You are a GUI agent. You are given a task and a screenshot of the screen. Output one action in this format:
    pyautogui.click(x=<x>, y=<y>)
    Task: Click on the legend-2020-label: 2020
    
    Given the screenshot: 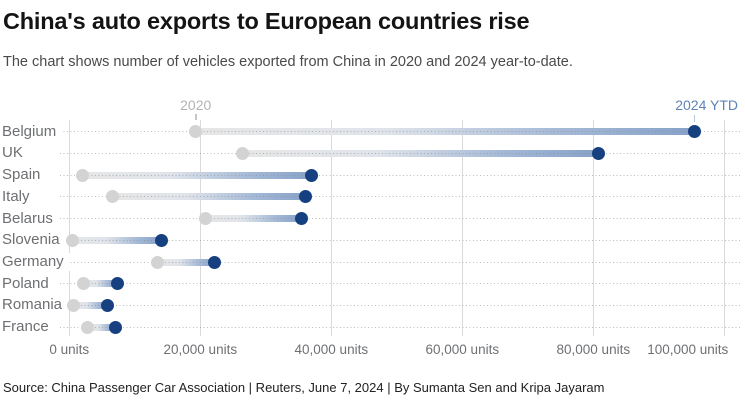 What is the action you would take?
    pyautogui.click(x=196, y=105)
    